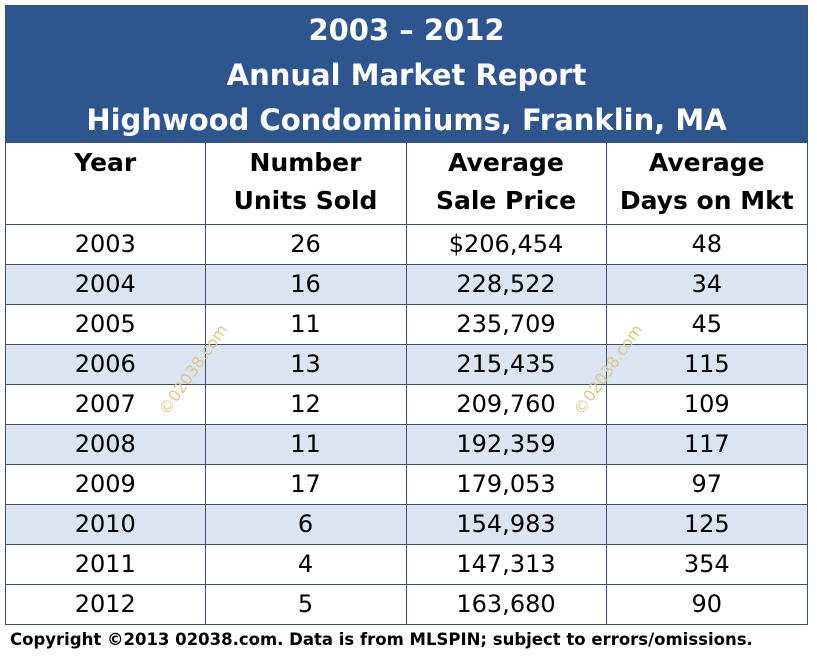  Describe the element at coordinates (706, 444) in the screenshot. I see `cell-days: 117` at that location.